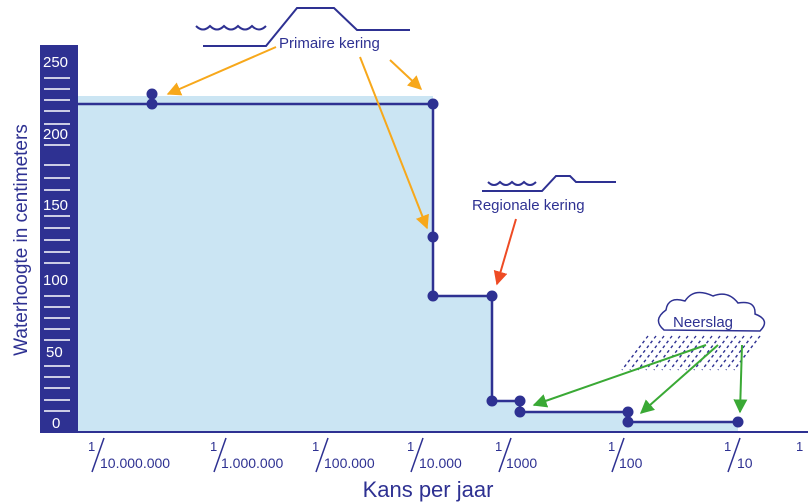 This screenshot has height=502, width=810. I want to click on point-primary-mid, so click(433, 237).